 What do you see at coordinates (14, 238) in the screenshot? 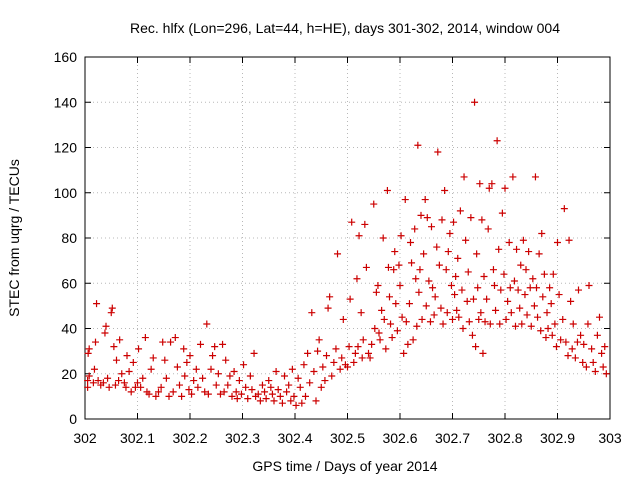
I see `y-axis-label: STEC from uqrg / TECUs` at bounding box center [14, 238].